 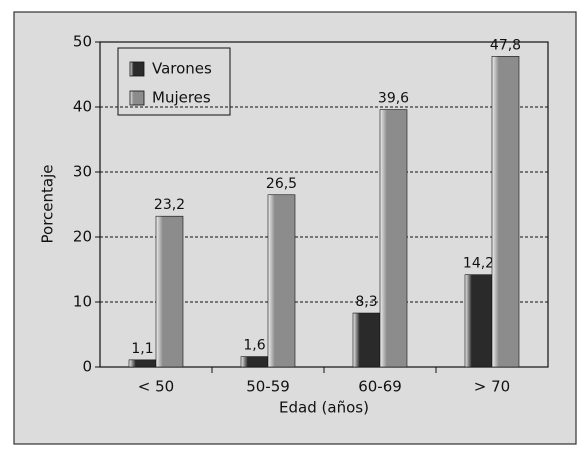 What do you see at coordinates (181, 98) in the screenshot?
I see `legend-label: Mujeres` at bounding box center [181, 98].